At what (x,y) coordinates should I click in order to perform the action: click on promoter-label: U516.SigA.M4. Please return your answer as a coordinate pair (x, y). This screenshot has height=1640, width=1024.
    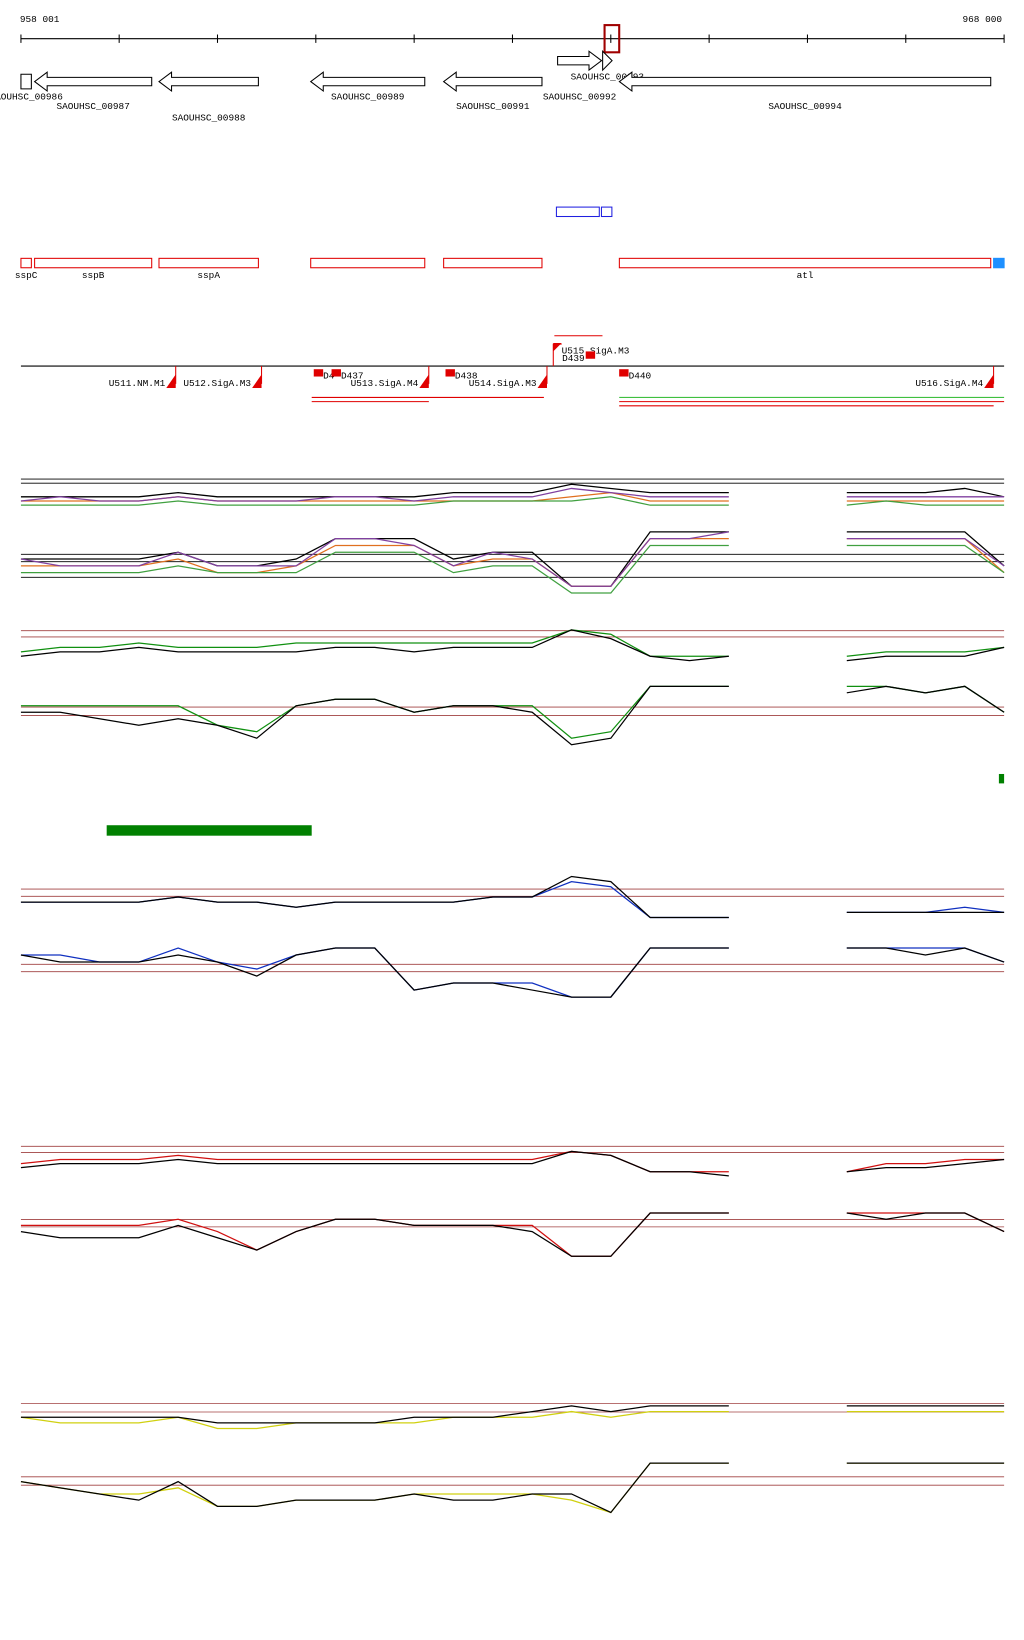
    Looking at the image, I should click on (949, 383).